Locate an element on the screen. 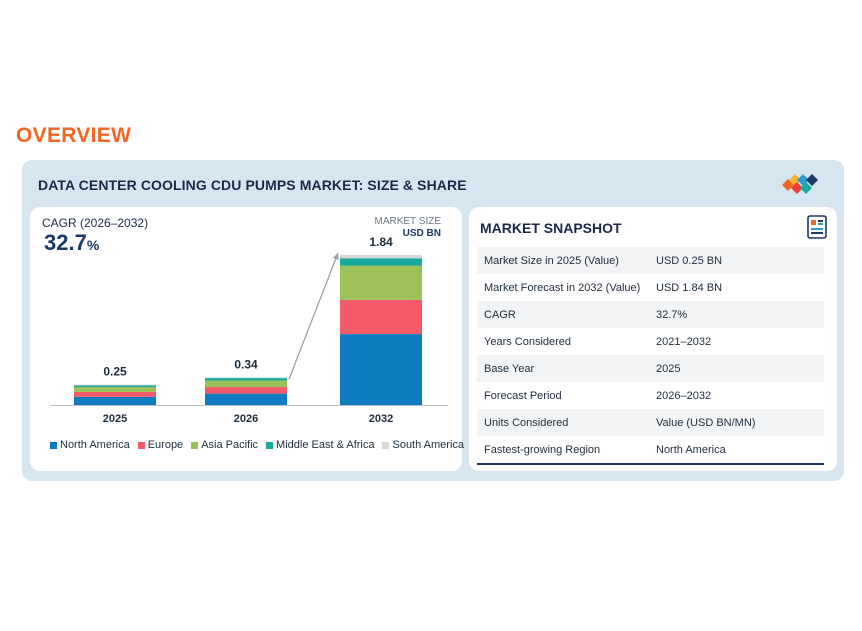 This screenshot has width=862, height=631. bar-total-label: 1.84 is located at coordinates (381, 242).